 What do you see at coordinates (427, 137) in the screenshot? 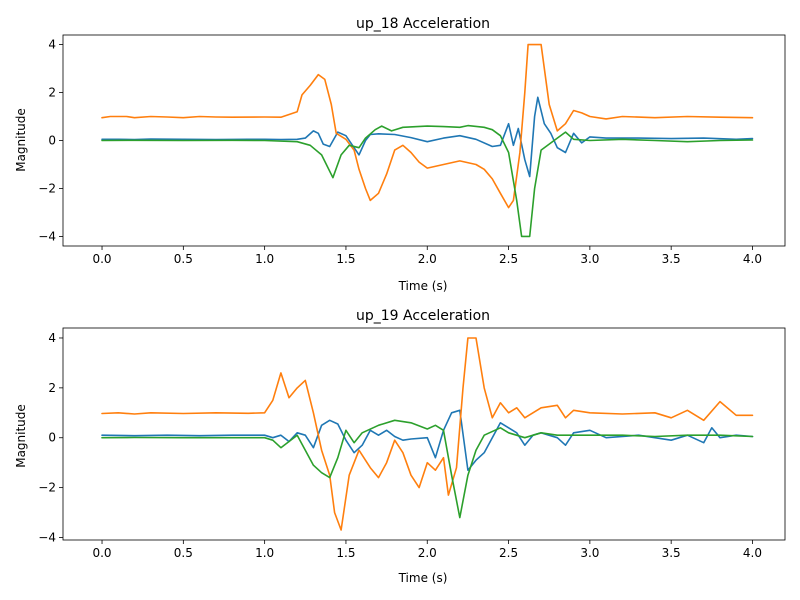
I see `series-blue-line` at bounding box center [427, 137].